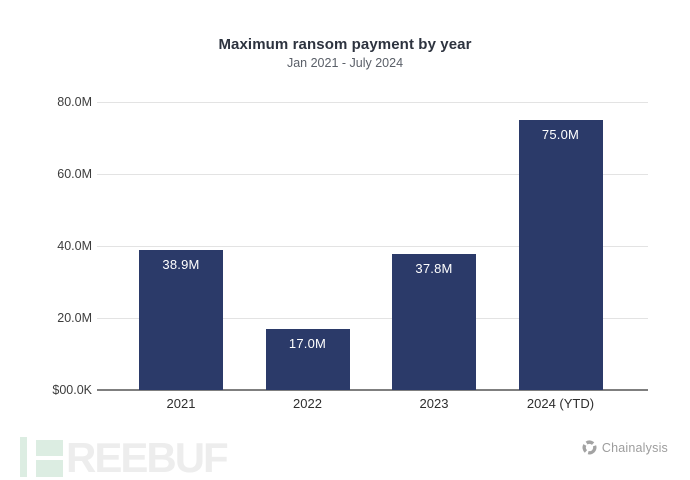  Describe the element at coordinates (181, 319) in the screenshot. I see `bar-2021: 38.9M` at that location.